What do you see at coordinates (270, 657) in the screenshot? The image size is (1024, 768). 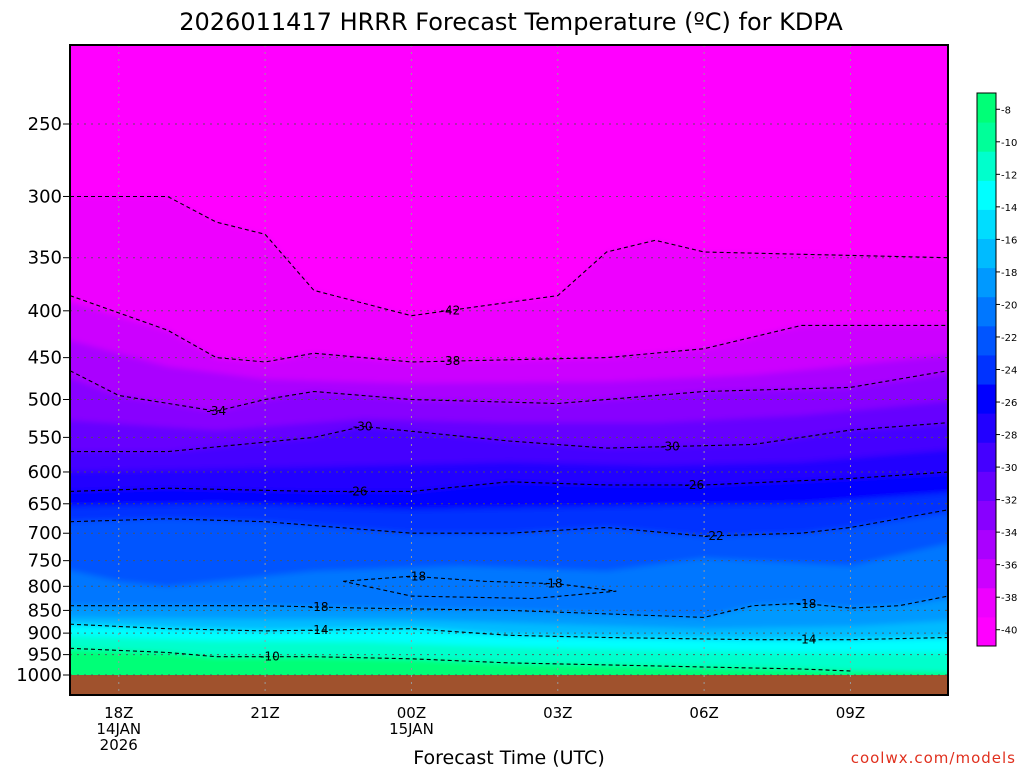 I see `contour-label: -10` at bounding box center [270, 657].